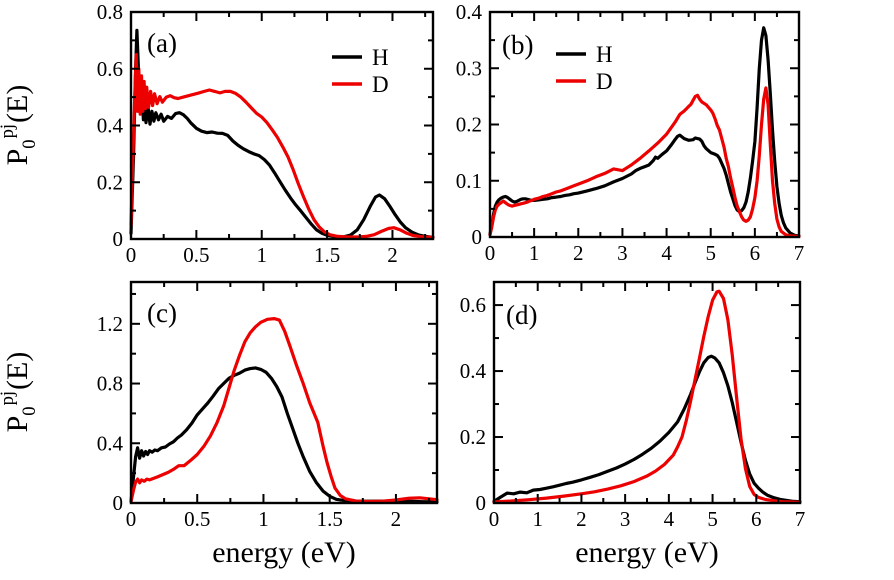 Image resolution: width=894 pixels, height=580 pixels. I want to click on panel-c-xaxis-title: energy (eV), so click(284, 552).